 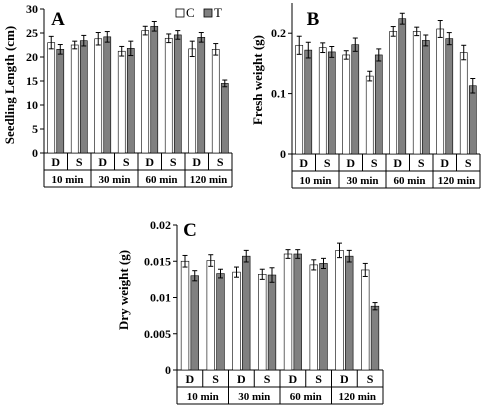 I want to click on y-tick-label: 5, so click(x=35, y=129).